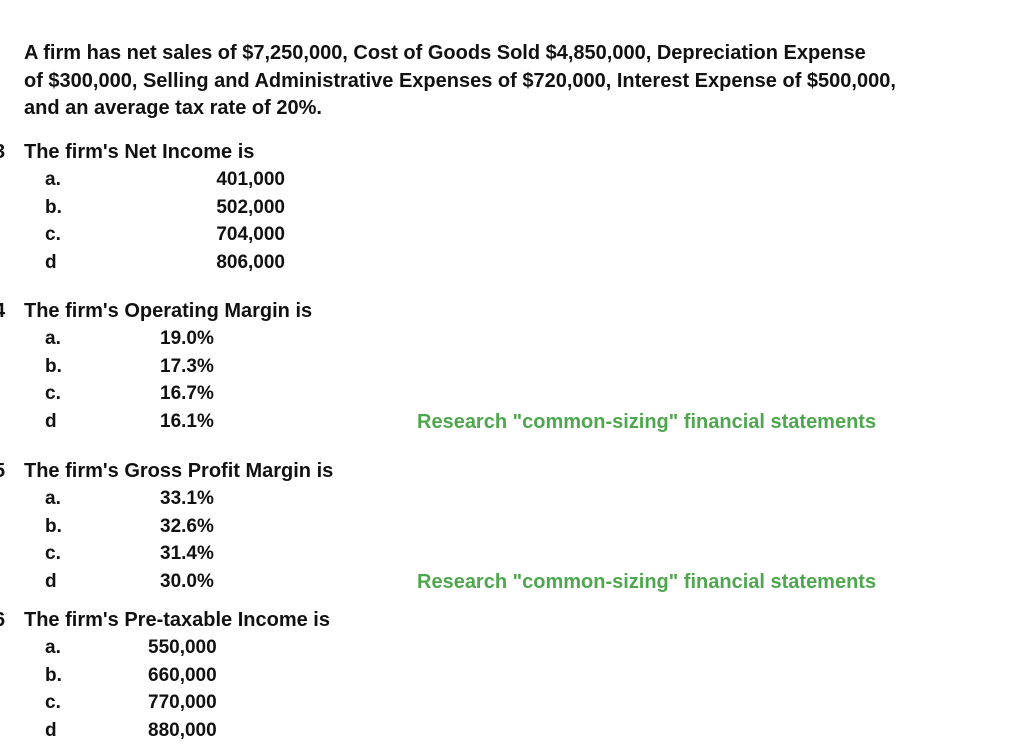 This screenshot has height=748, width=1024. What do you see at coordinates (187, 393) in the screenshot?
I see `option-value: 16.7%` at bounding box center [187, 393].